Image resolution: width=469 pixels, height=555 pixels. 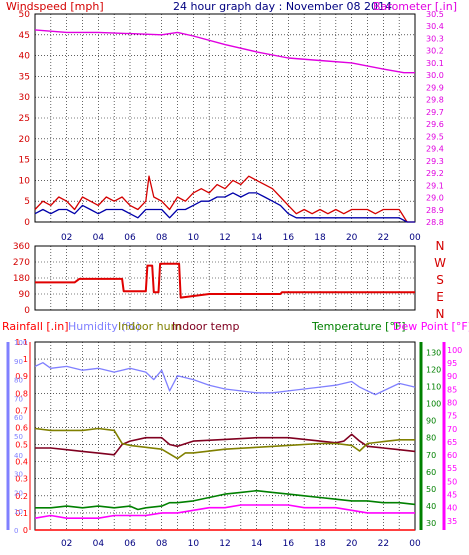 What do you see at coordinates (435, 124) in the screenshot?
I see `baro-tick-label: 29.6` at bounding box center [435, 124].